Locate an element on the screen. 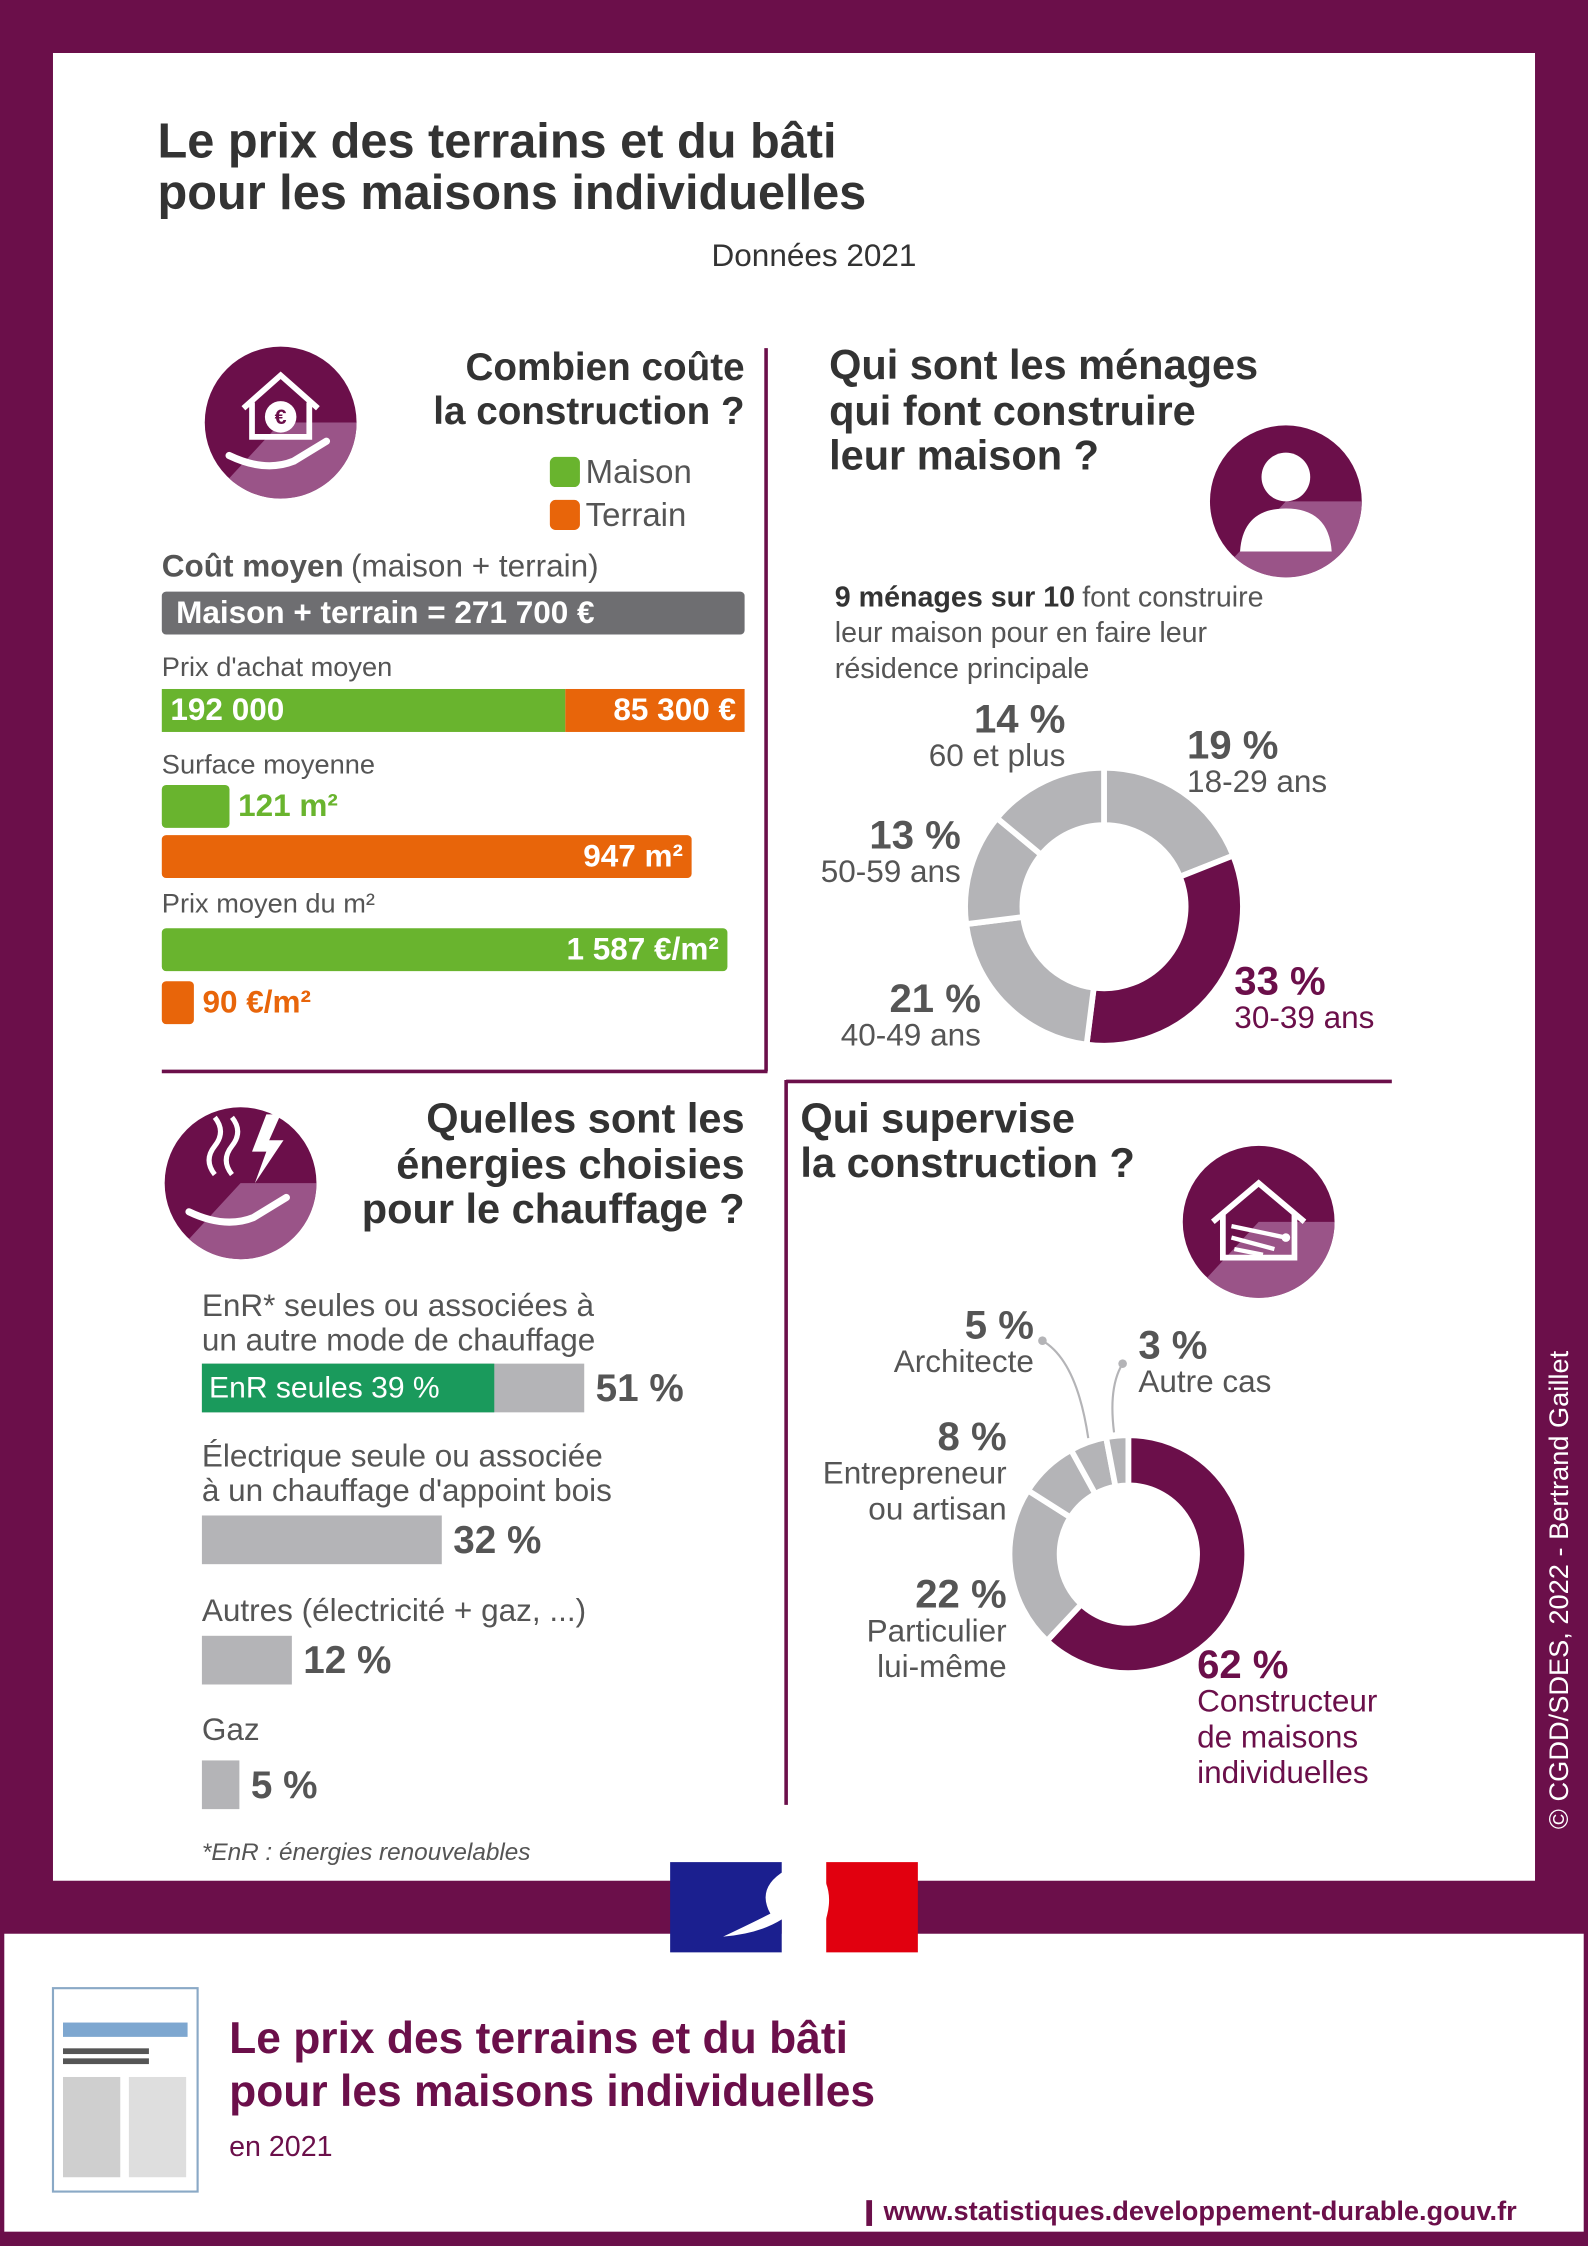 This screenshot has height=2246, width=1588. value-label: 90 €/m² is located at coordinates (256, 1001).